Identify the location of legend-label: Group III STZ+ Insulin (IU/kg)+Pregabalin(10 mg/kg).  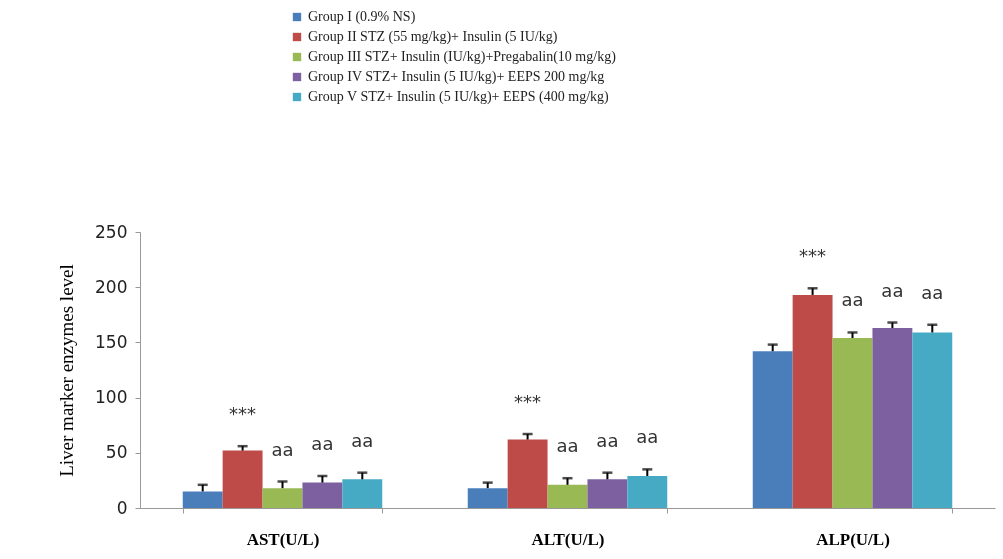
(462, 57).